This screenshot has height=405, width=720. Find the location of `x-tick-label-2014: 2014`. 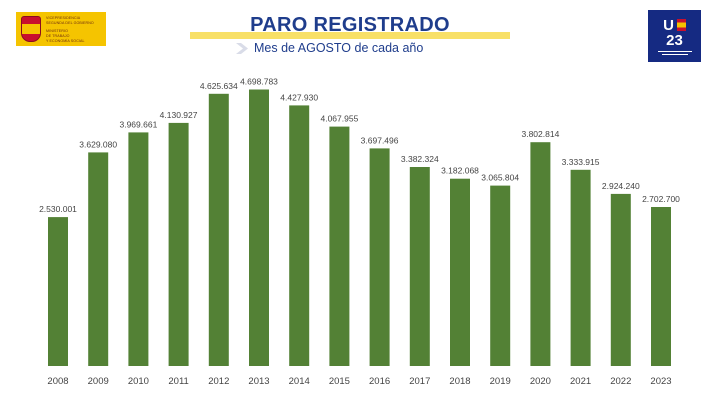

x-tick-label-2014: 2014 is located at coordinates (299, 381).